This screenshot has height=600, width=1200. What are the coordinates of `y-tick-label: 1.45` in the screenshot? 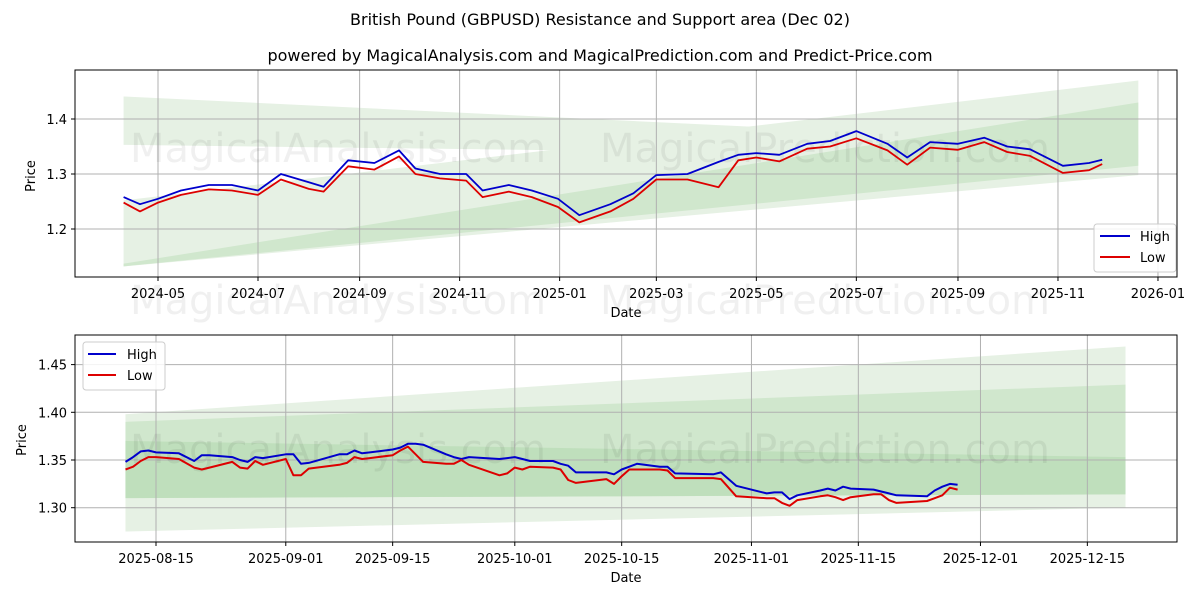 It's located at (52, 366).